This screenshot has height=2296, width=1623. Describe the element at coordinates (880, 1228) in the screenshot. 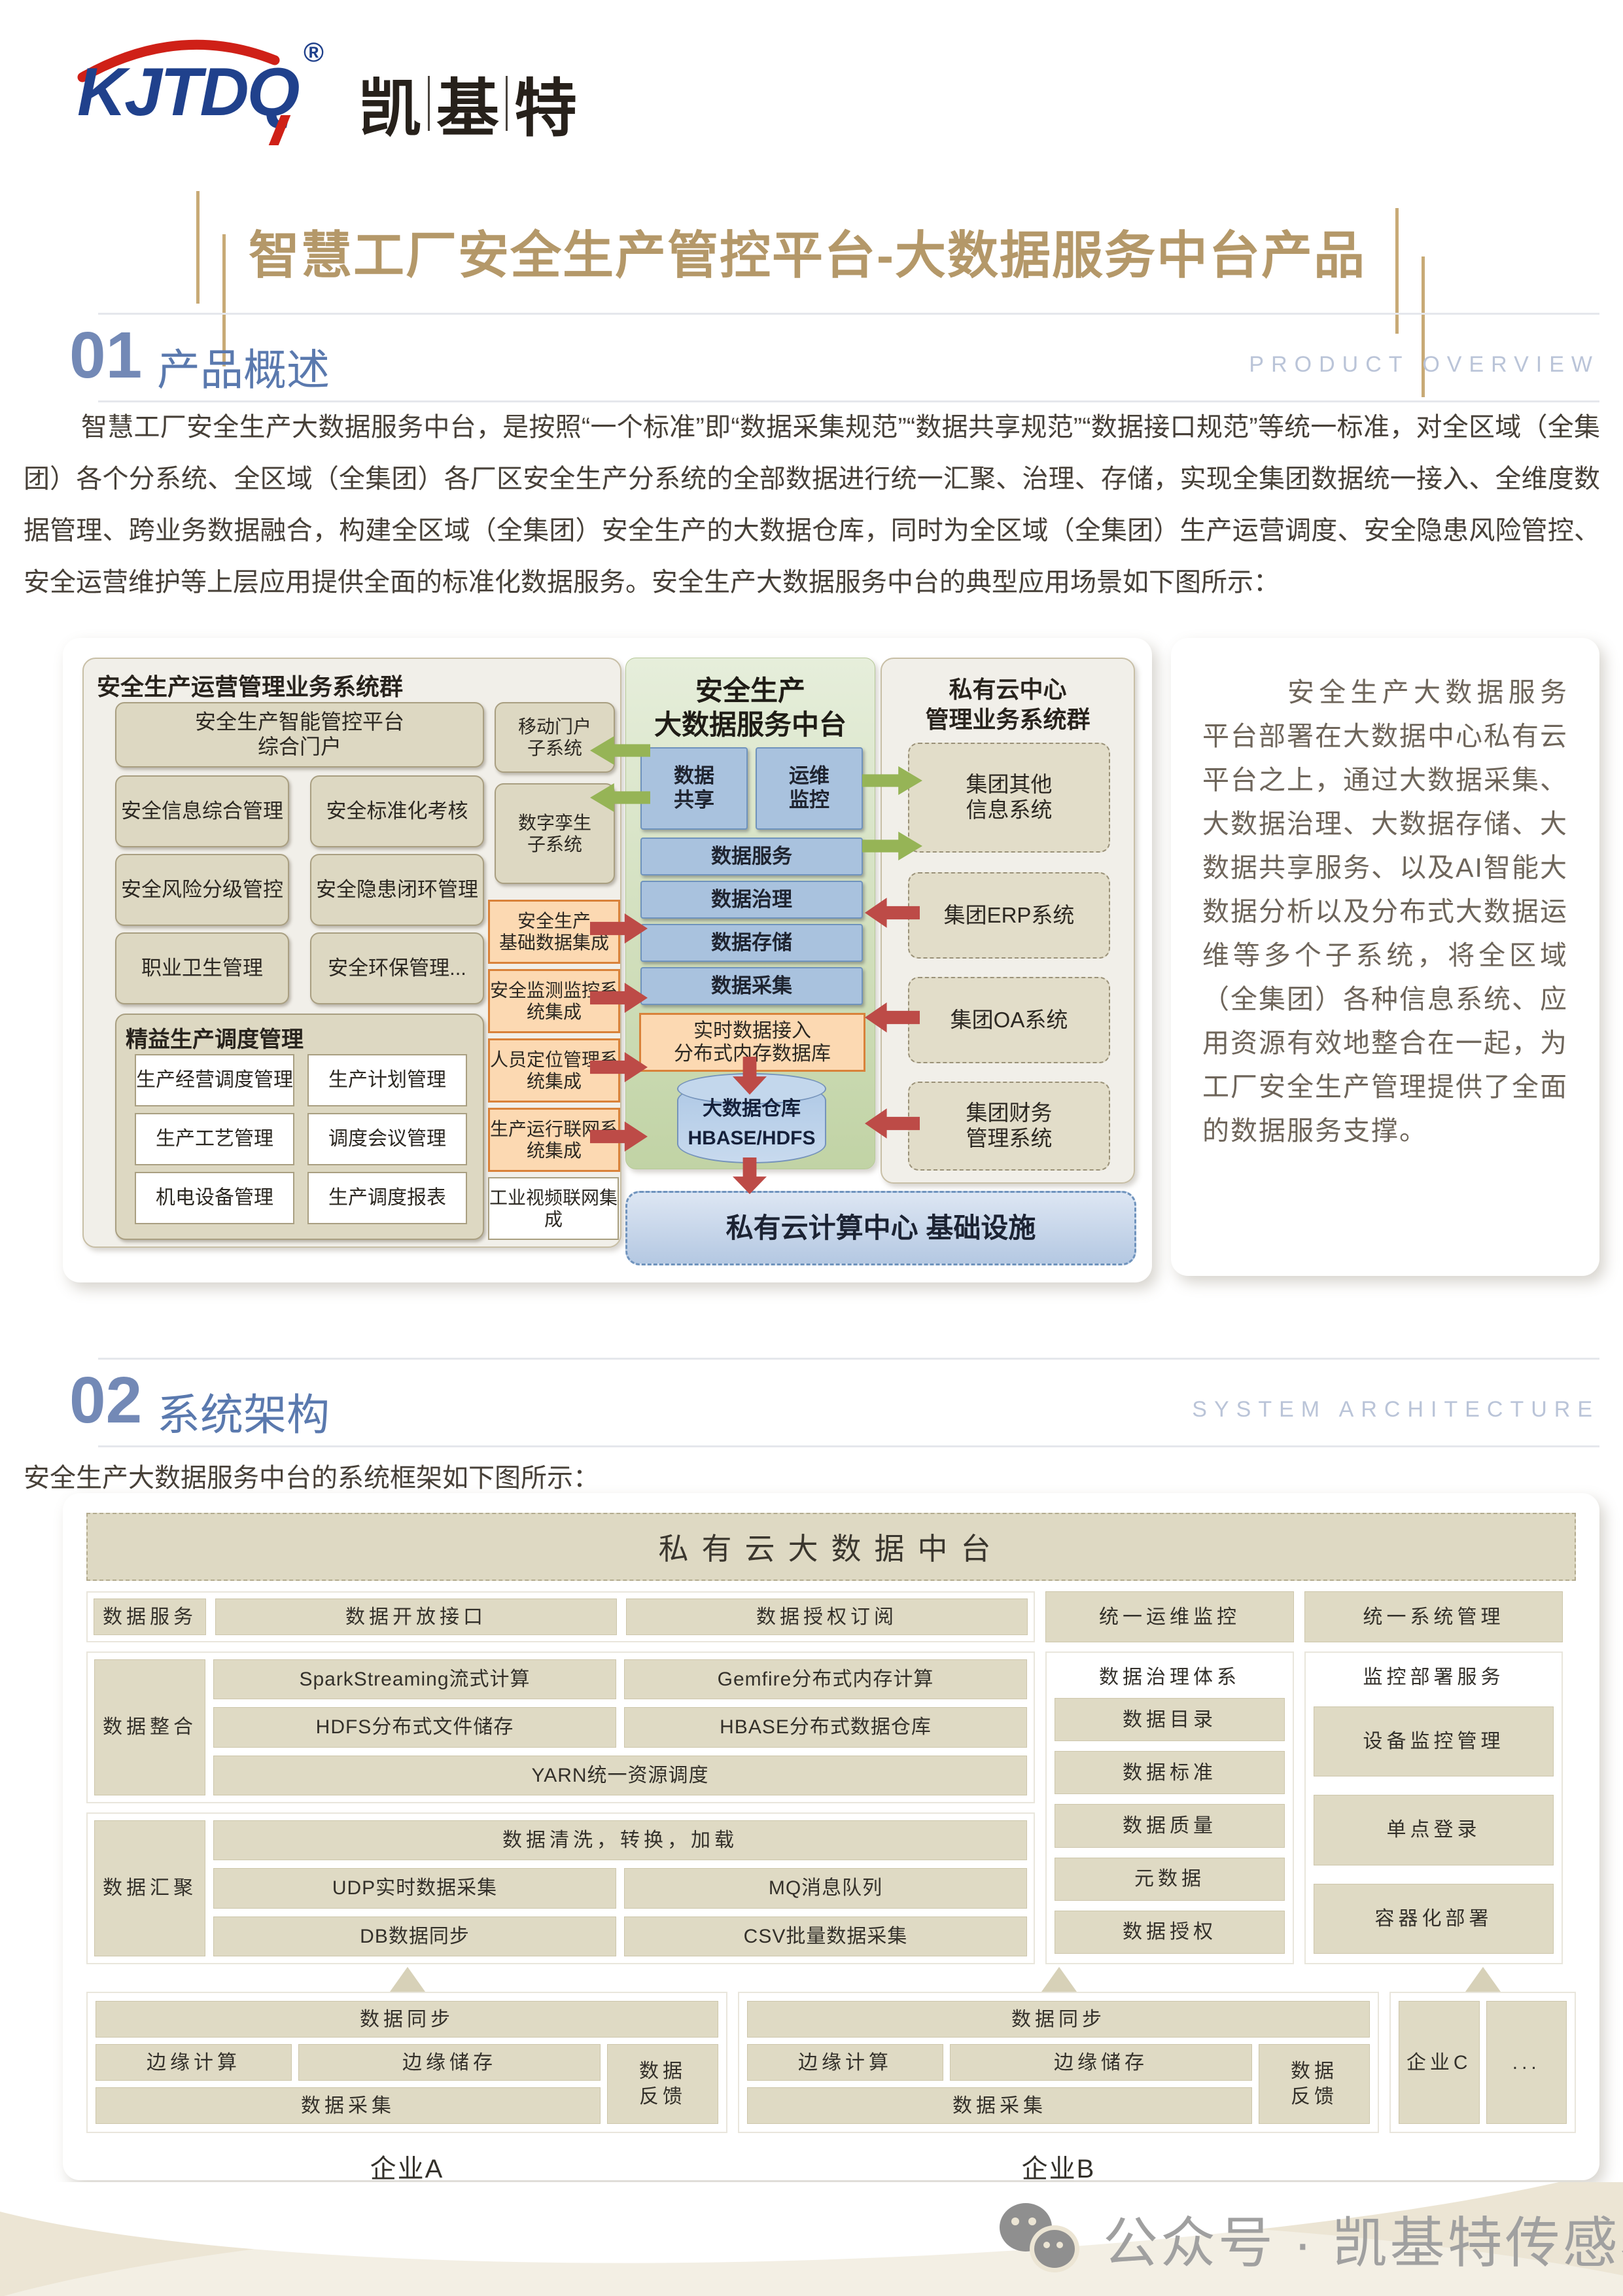

I see `d1-cloud-infra-bar: 私有云计算中心 基础设施` at that location.